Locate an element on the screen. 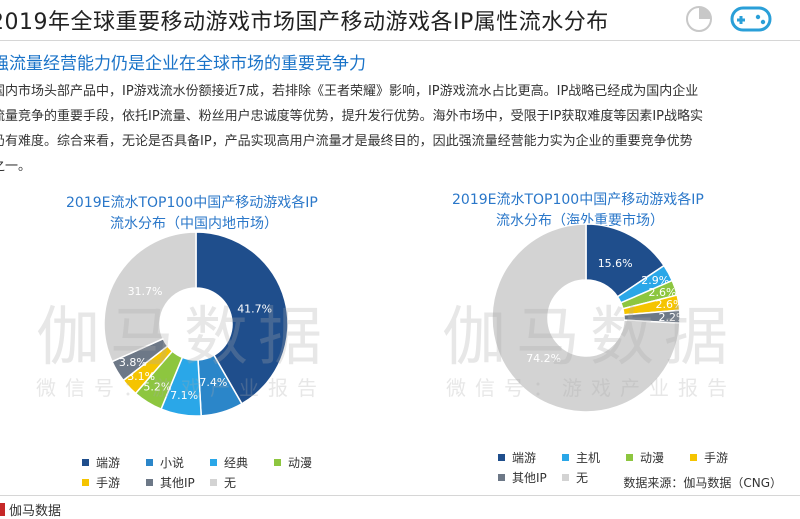  chart-title-overseas: 2019E流水TOP100中国产移动游戏各IP 流水分布（海外重要市场） is located at coordinates (578, 211).